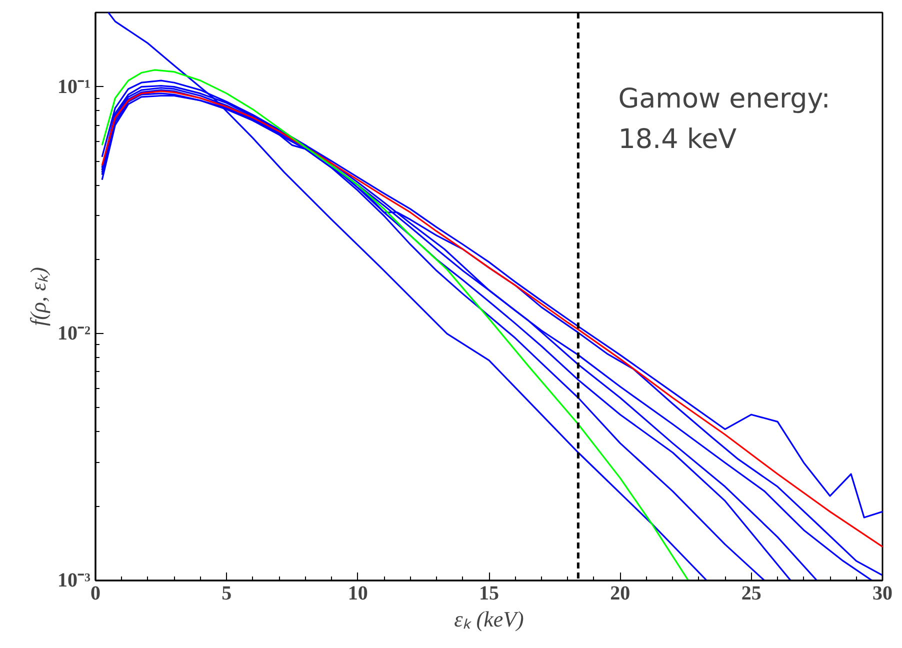 This screenshot has width=902, height=648. What do you see at coordinates (358, 593) in the screenshot?
I see `x-tick-label: 10` at bounding box center [358, 593].